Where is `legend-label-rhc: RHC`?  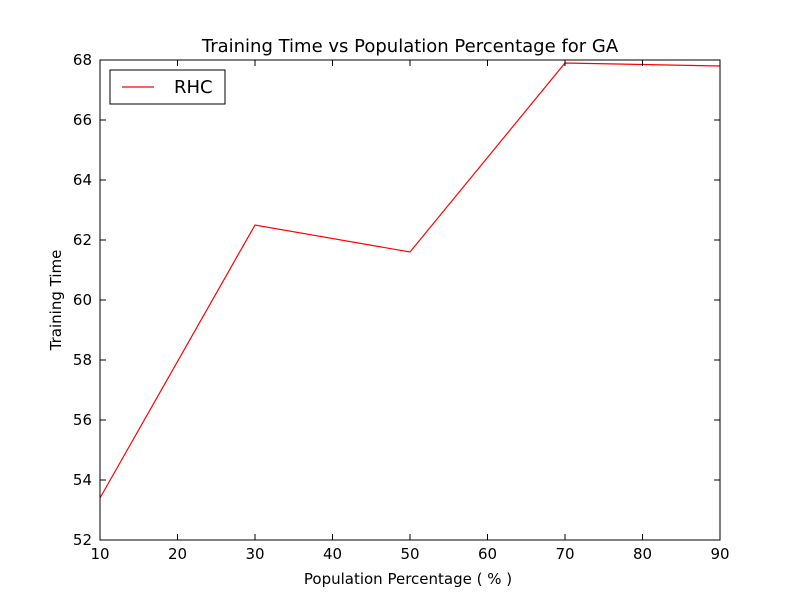 legend-label-rhc: RHC is located at coordinates (193, 87).